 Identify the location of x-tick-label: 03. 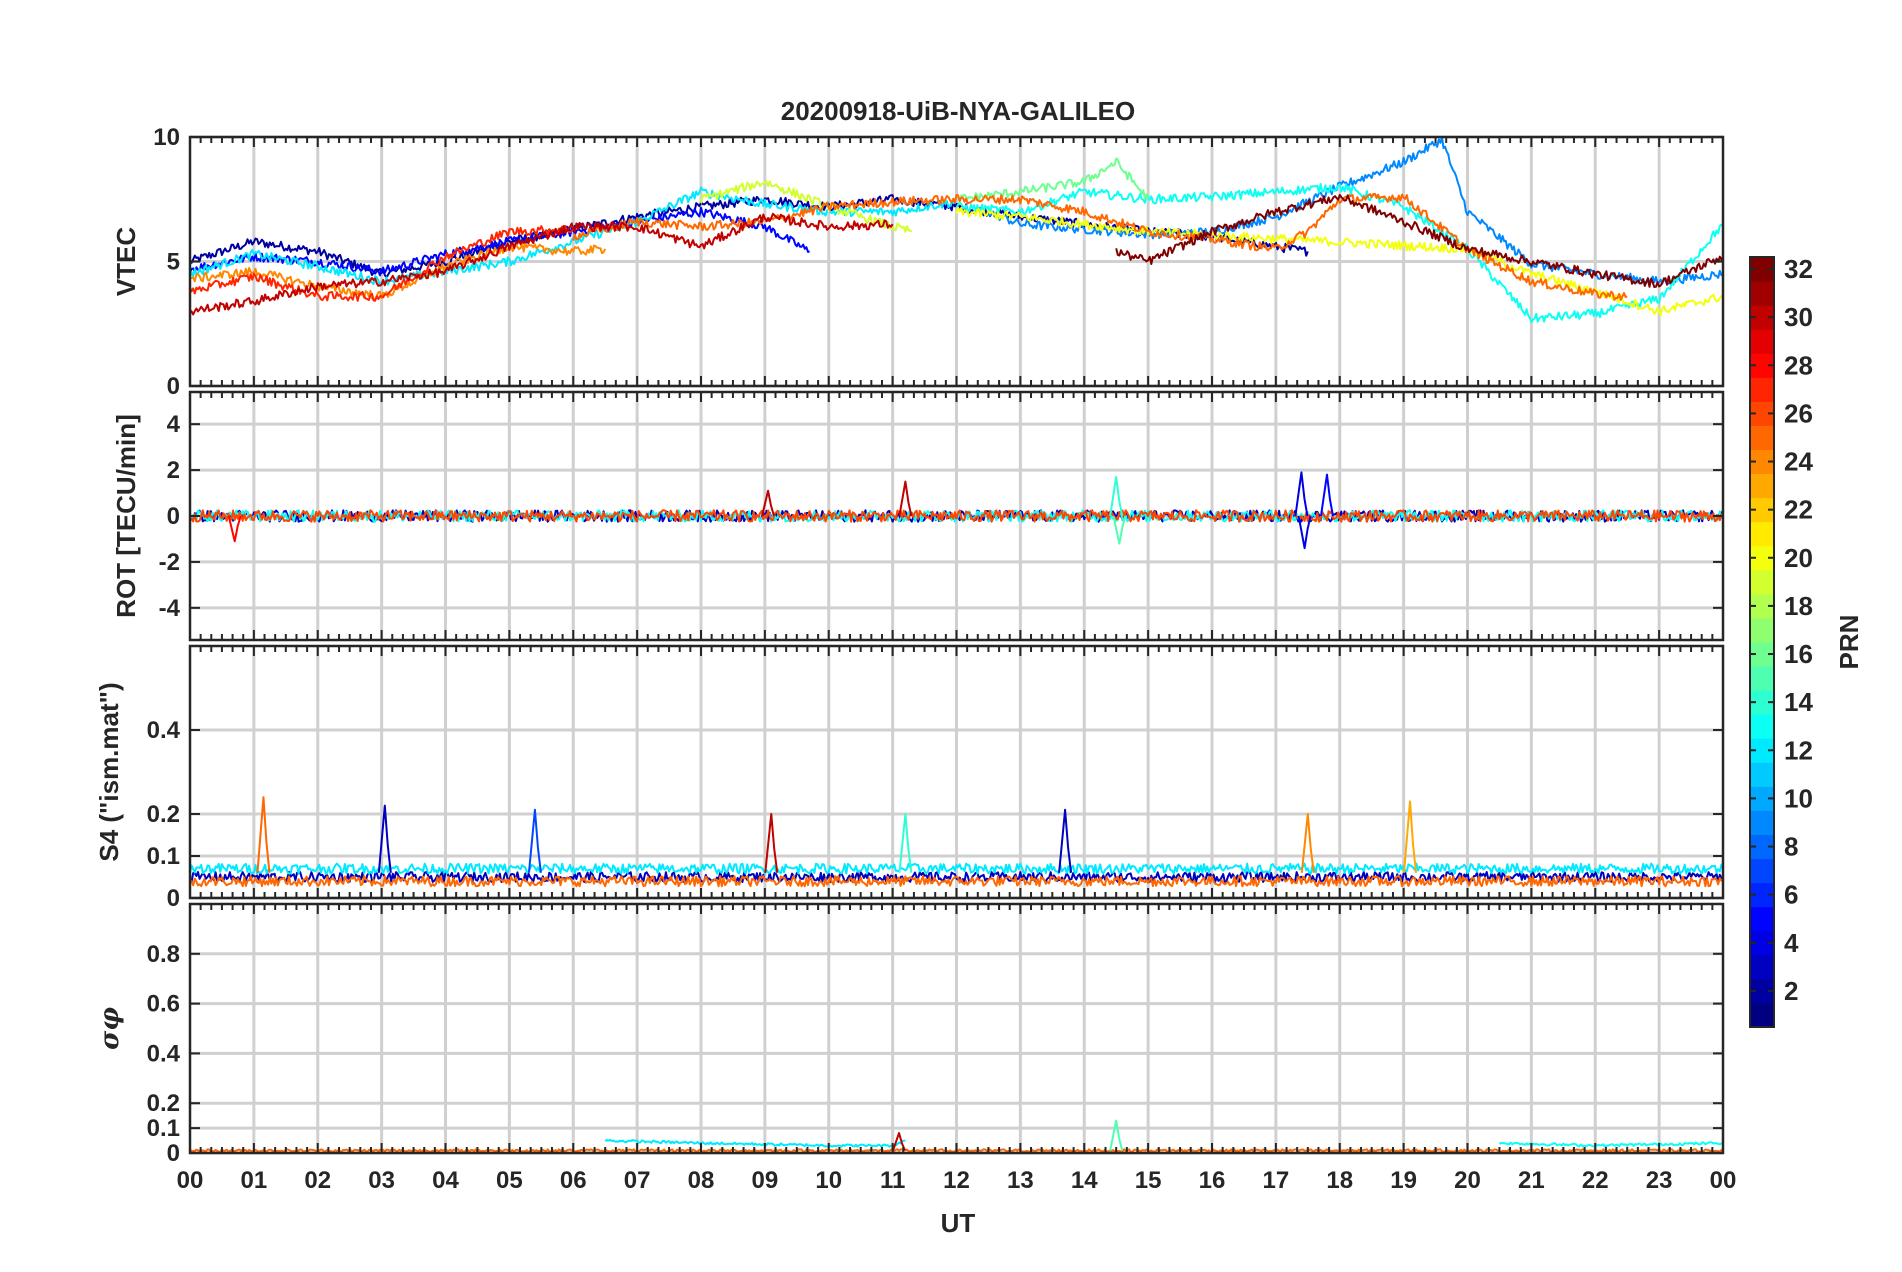
(381, 1180).